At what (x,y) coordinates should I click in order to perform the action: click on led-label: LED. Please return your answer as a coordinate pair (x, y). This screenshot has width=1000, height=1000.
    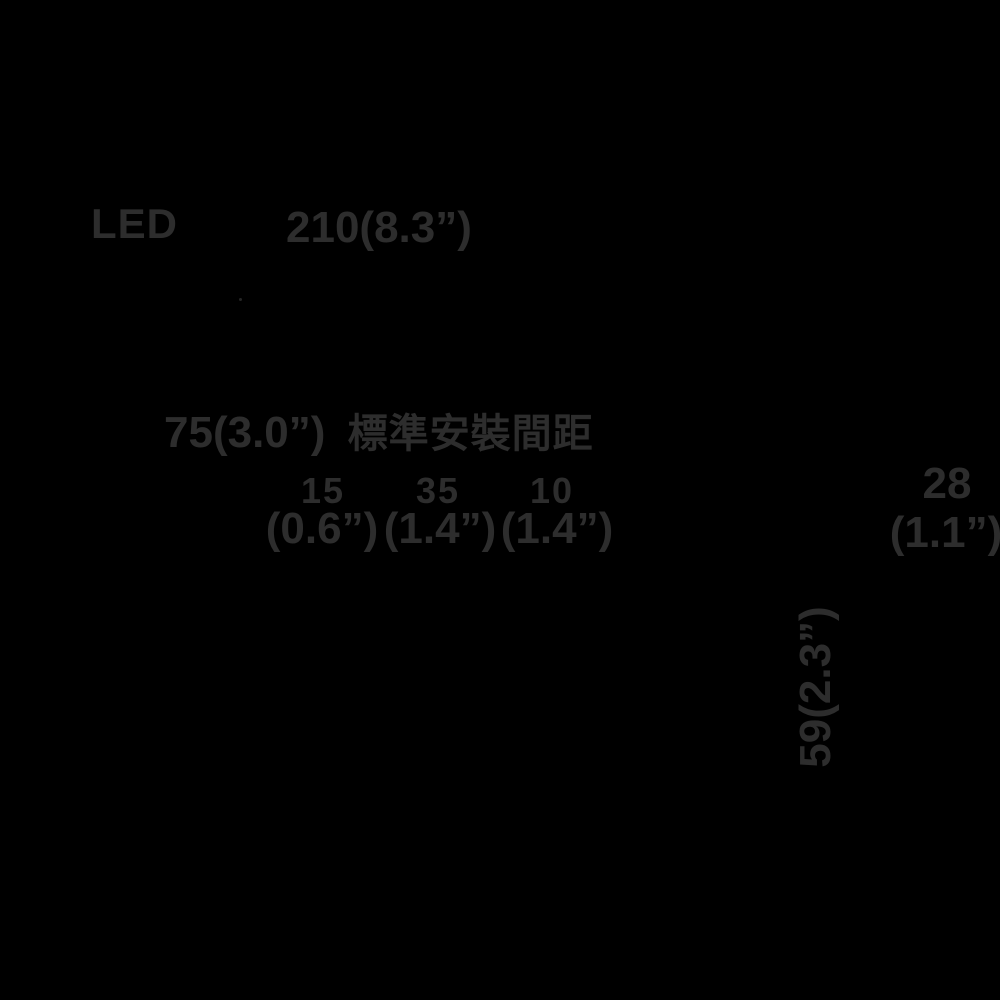
    Looking at the image, I should click on (134, 223).